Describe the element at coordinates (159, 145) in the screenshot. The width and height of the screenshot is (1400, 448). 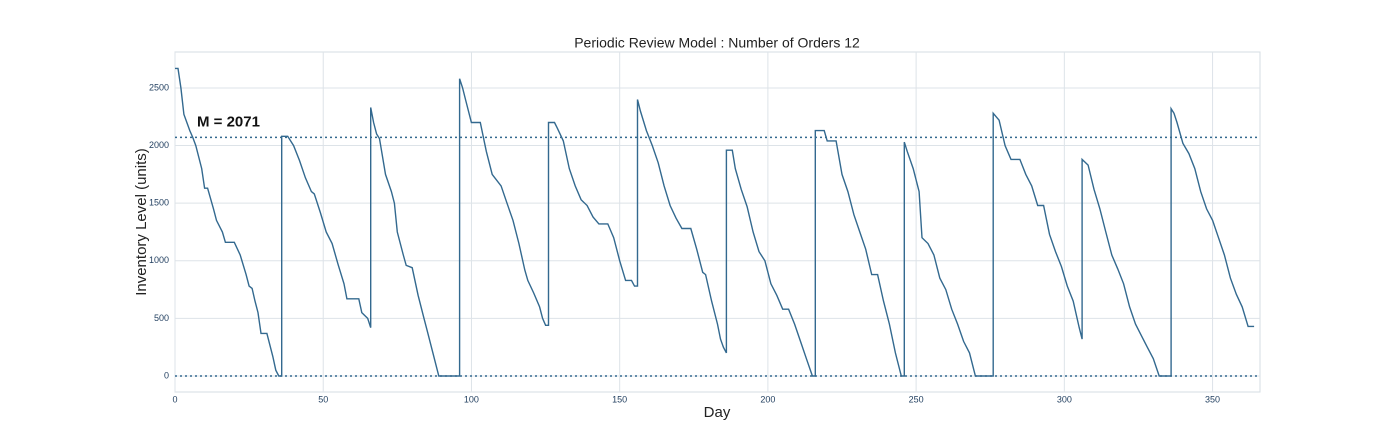
I see `y-tick-label: 2000` at that location.